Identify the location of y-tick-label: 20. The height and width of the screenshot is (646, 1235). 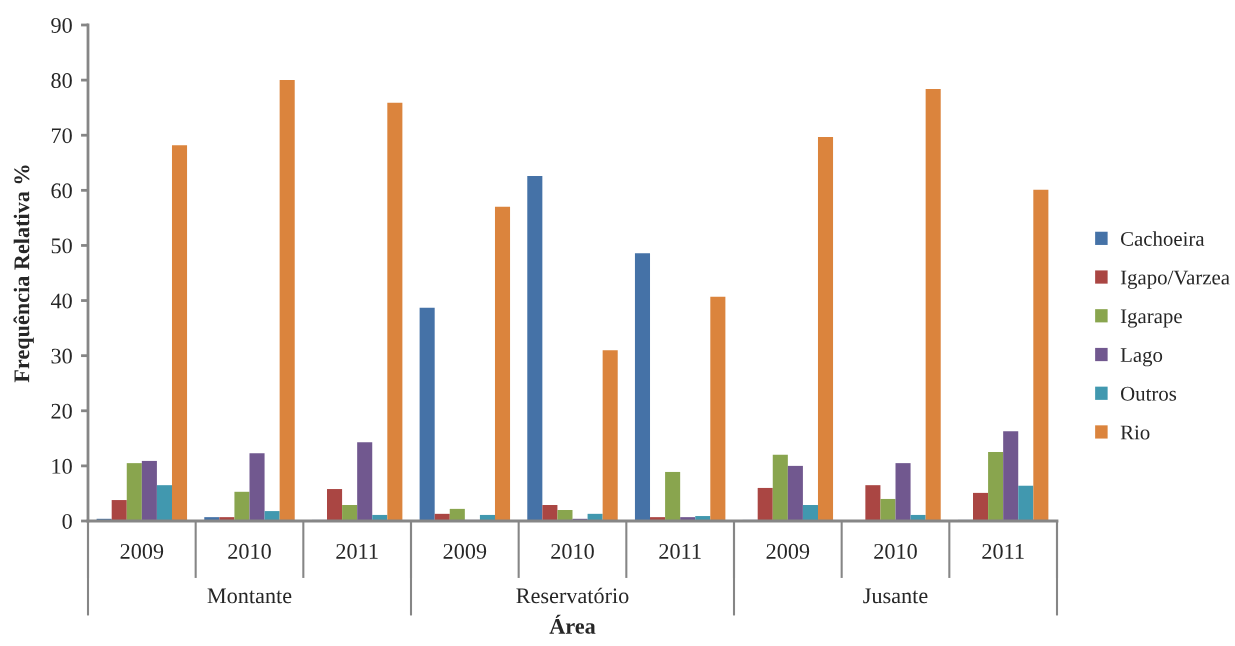
(61, 411).